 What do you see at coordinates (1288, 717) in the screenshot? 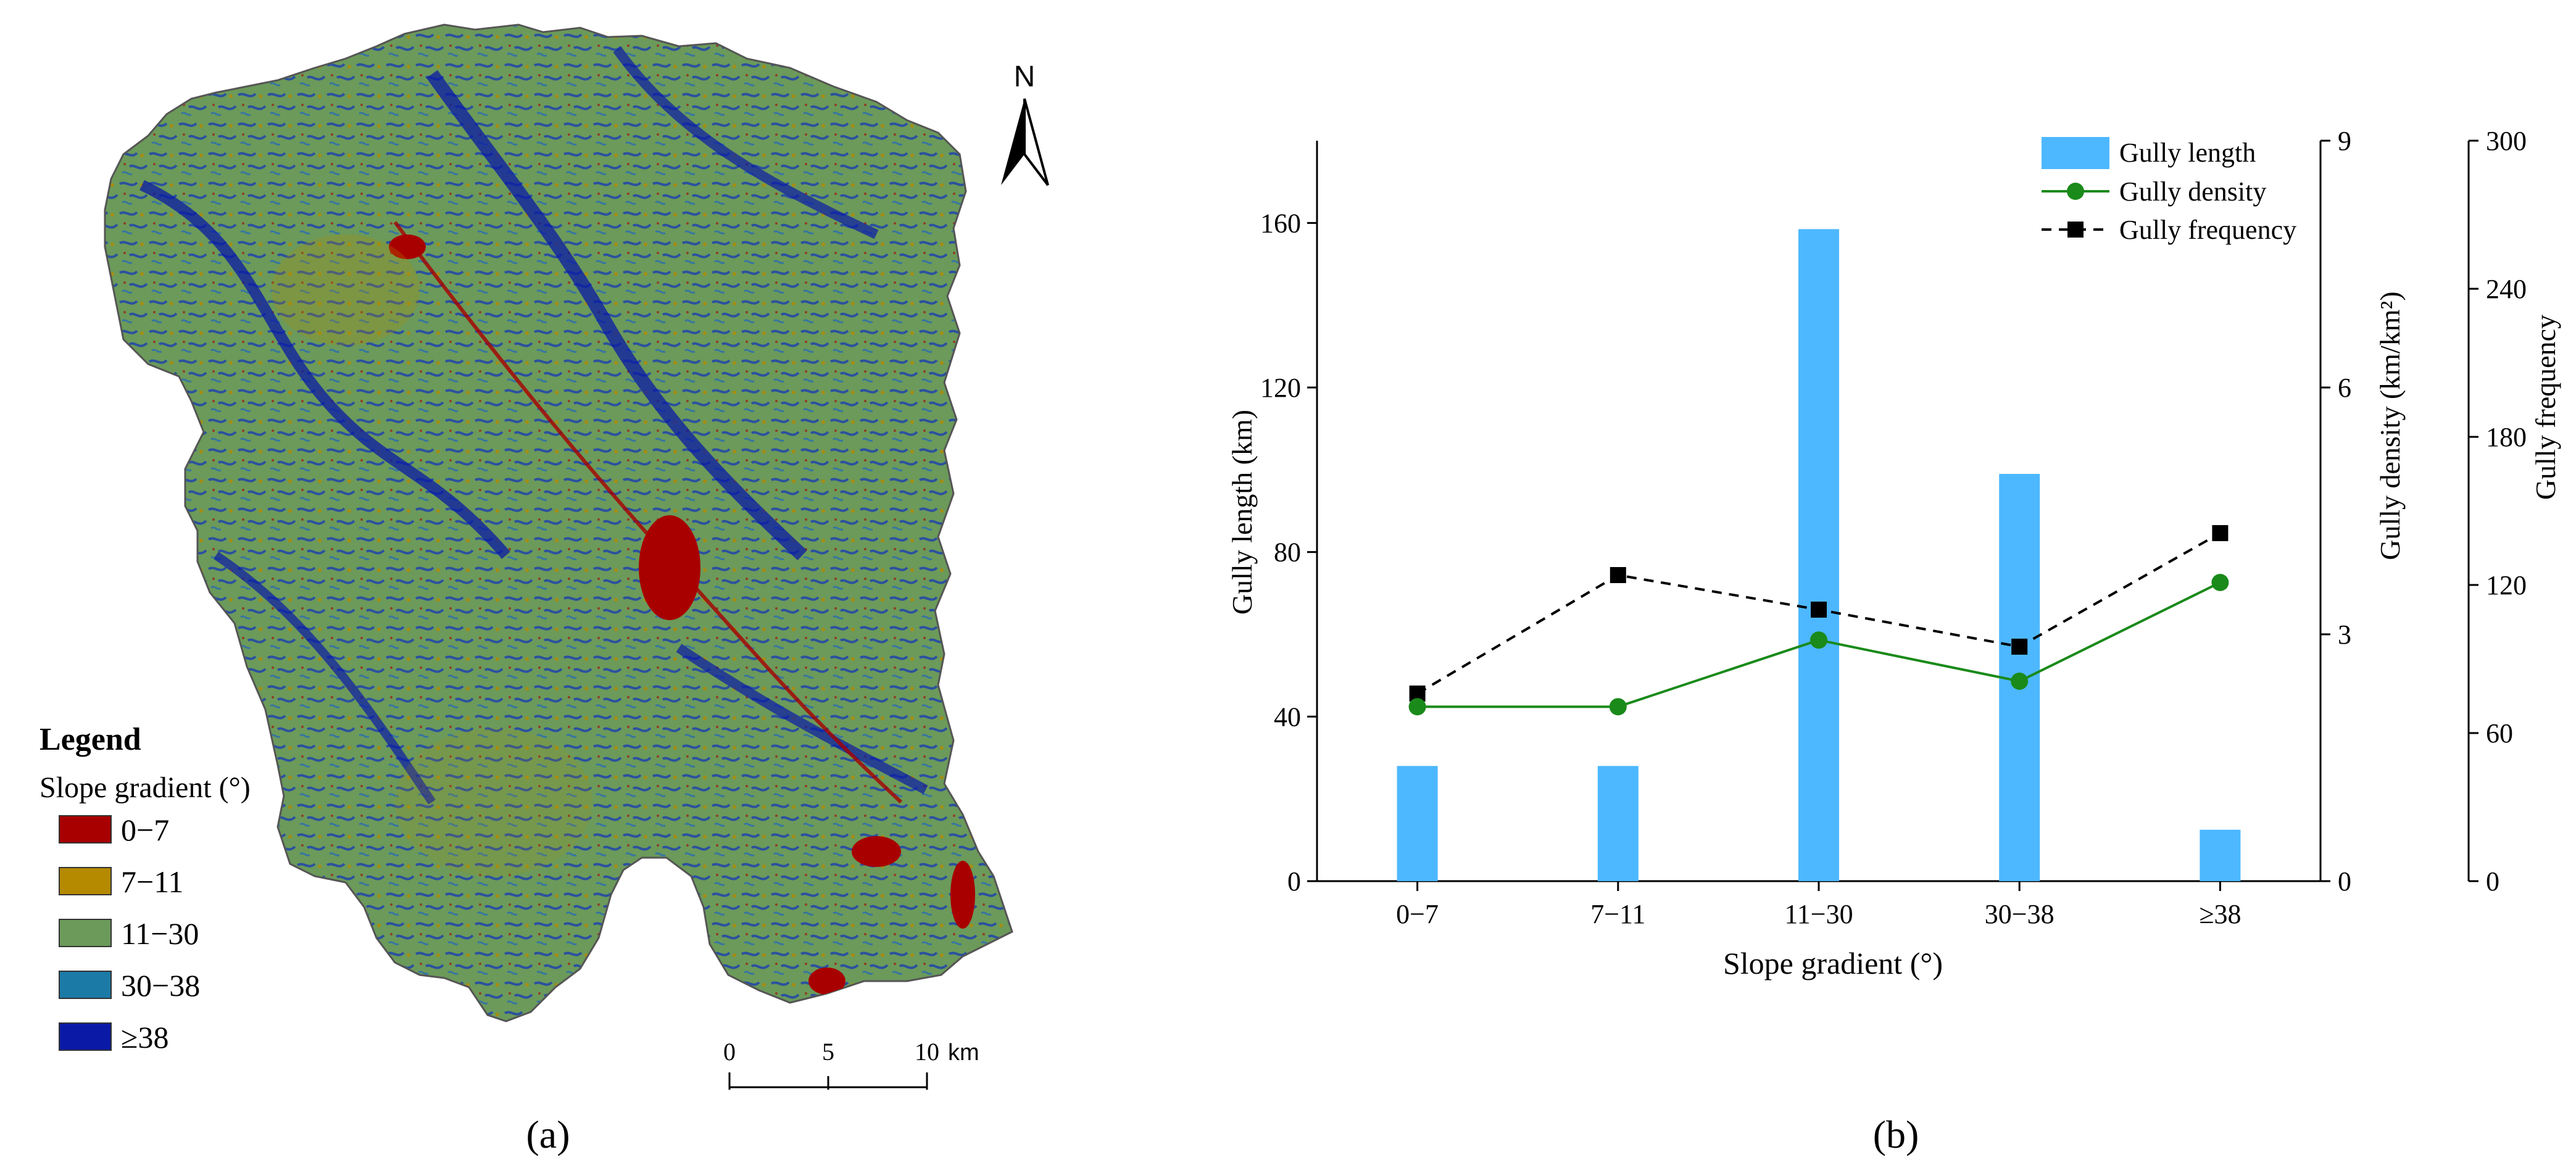
I see `left-axis-tick-label: 40` at bounding box center [1288, 717].